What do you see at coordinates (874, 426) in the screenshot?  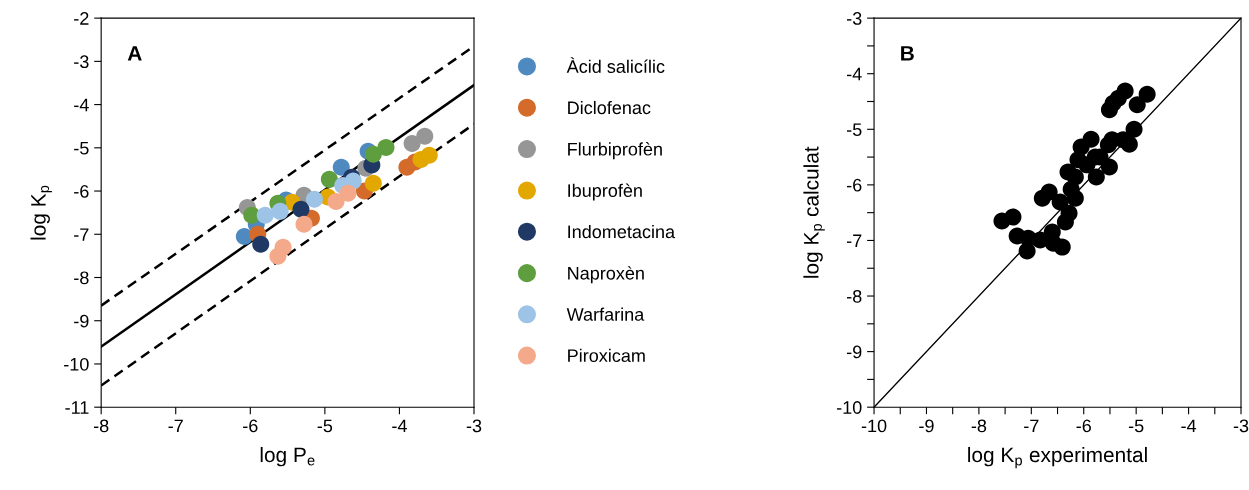 I see `x-tick-label: -10` at bounding box center [874, 426].